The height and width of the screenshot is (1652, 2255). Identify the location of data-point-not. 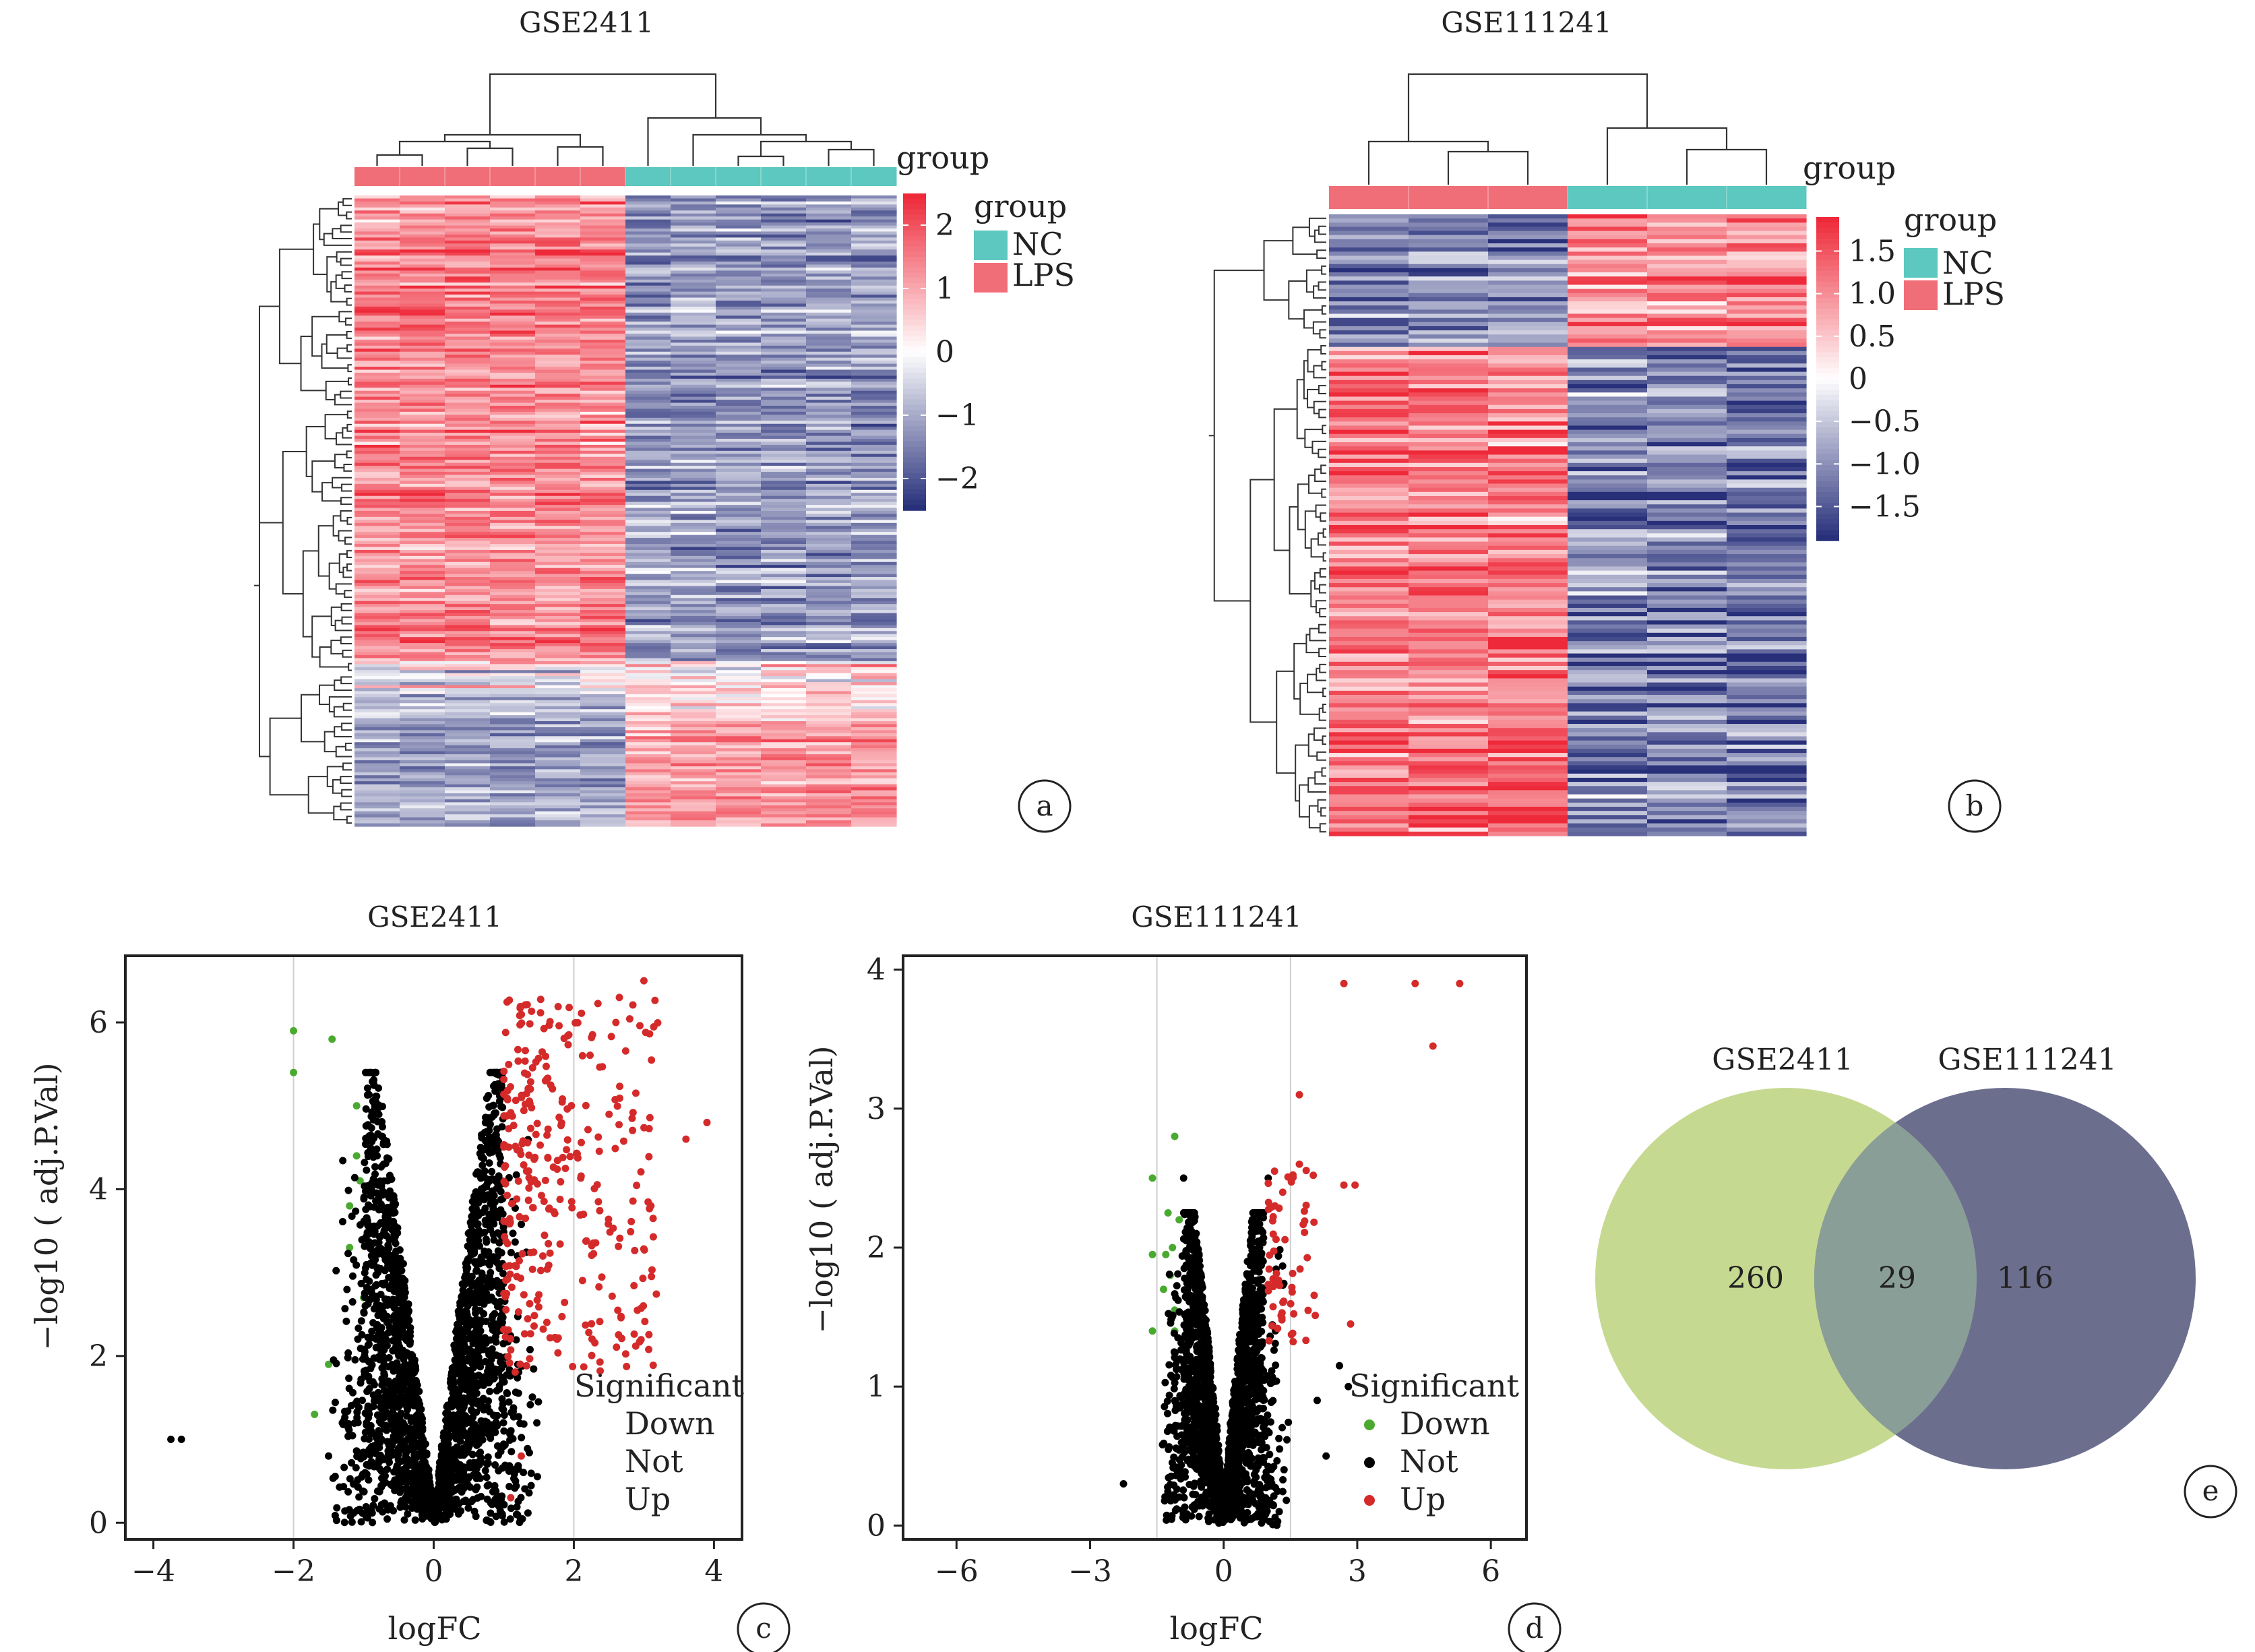
(377, 1149).